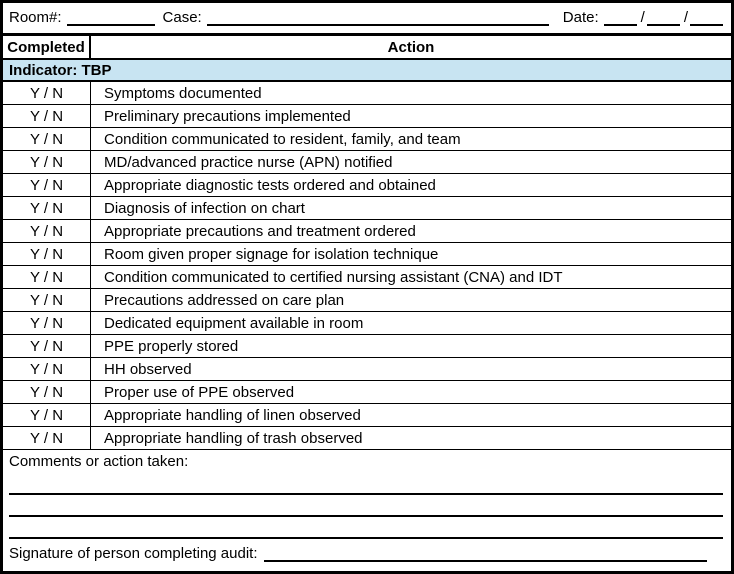 Image resolution: width=734 pixels, height=574 pixels. What do you see at coordinates (367, 93) in the screenshot?
I see `table-row: Y / N Symptoms documented` at bounding box center [367, 93].